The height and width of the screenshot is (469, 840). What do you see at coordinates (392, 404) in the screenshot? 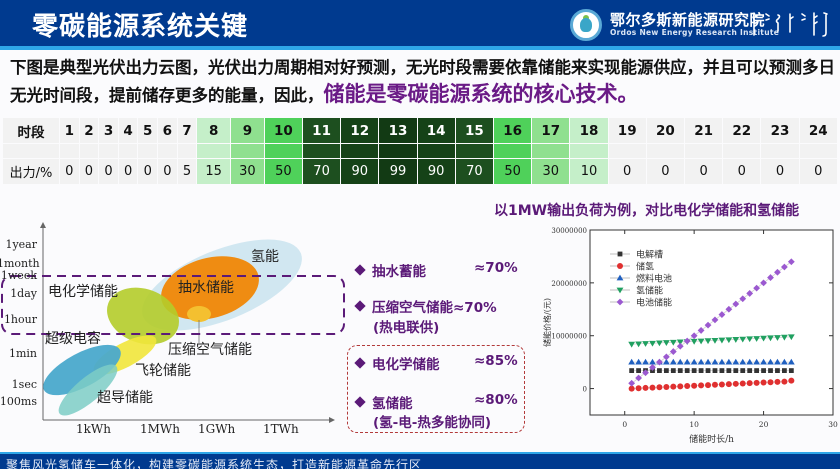
I see `efficiency-name: 氢储能` at bounding box center [392, 404].